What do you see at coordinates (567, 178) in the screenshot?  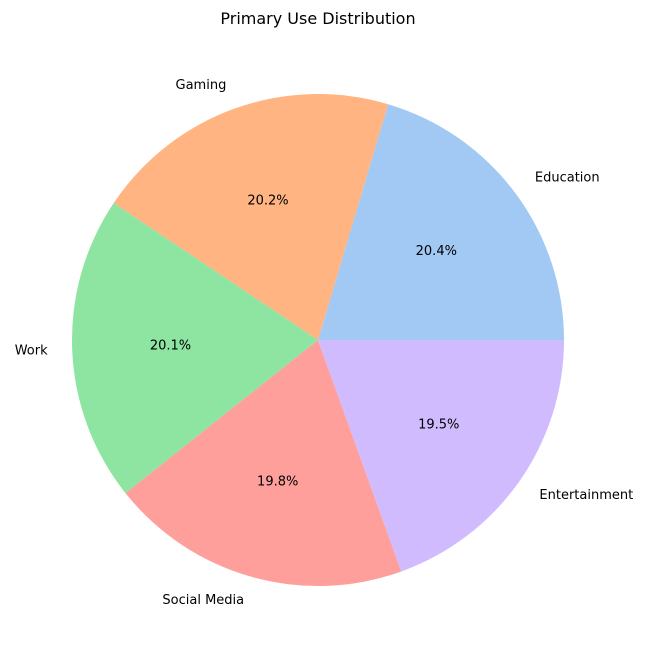 I see `slice-label-education: Education` at bounding box center [567, 178].